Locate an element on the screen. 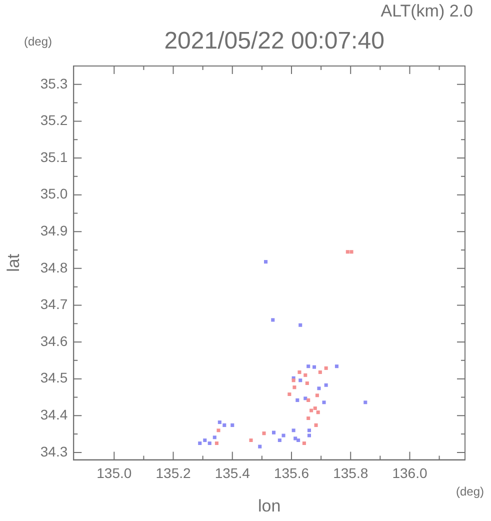 The image size is (491, 521). x-tick-label: 135.2 is located at coordinates (173, 473).